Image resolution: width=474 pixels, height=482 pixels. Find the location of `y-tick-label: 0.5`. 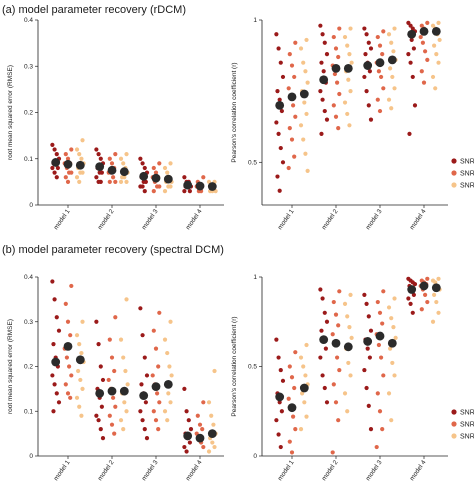

y-tick-label: 0.5 is located at coordinates (252, 367).